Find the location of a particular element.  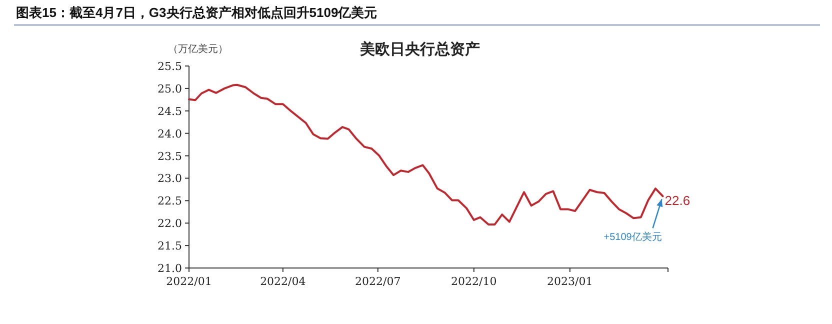

x-tick-label: 2022/04 is located at coordinates (283, 281).